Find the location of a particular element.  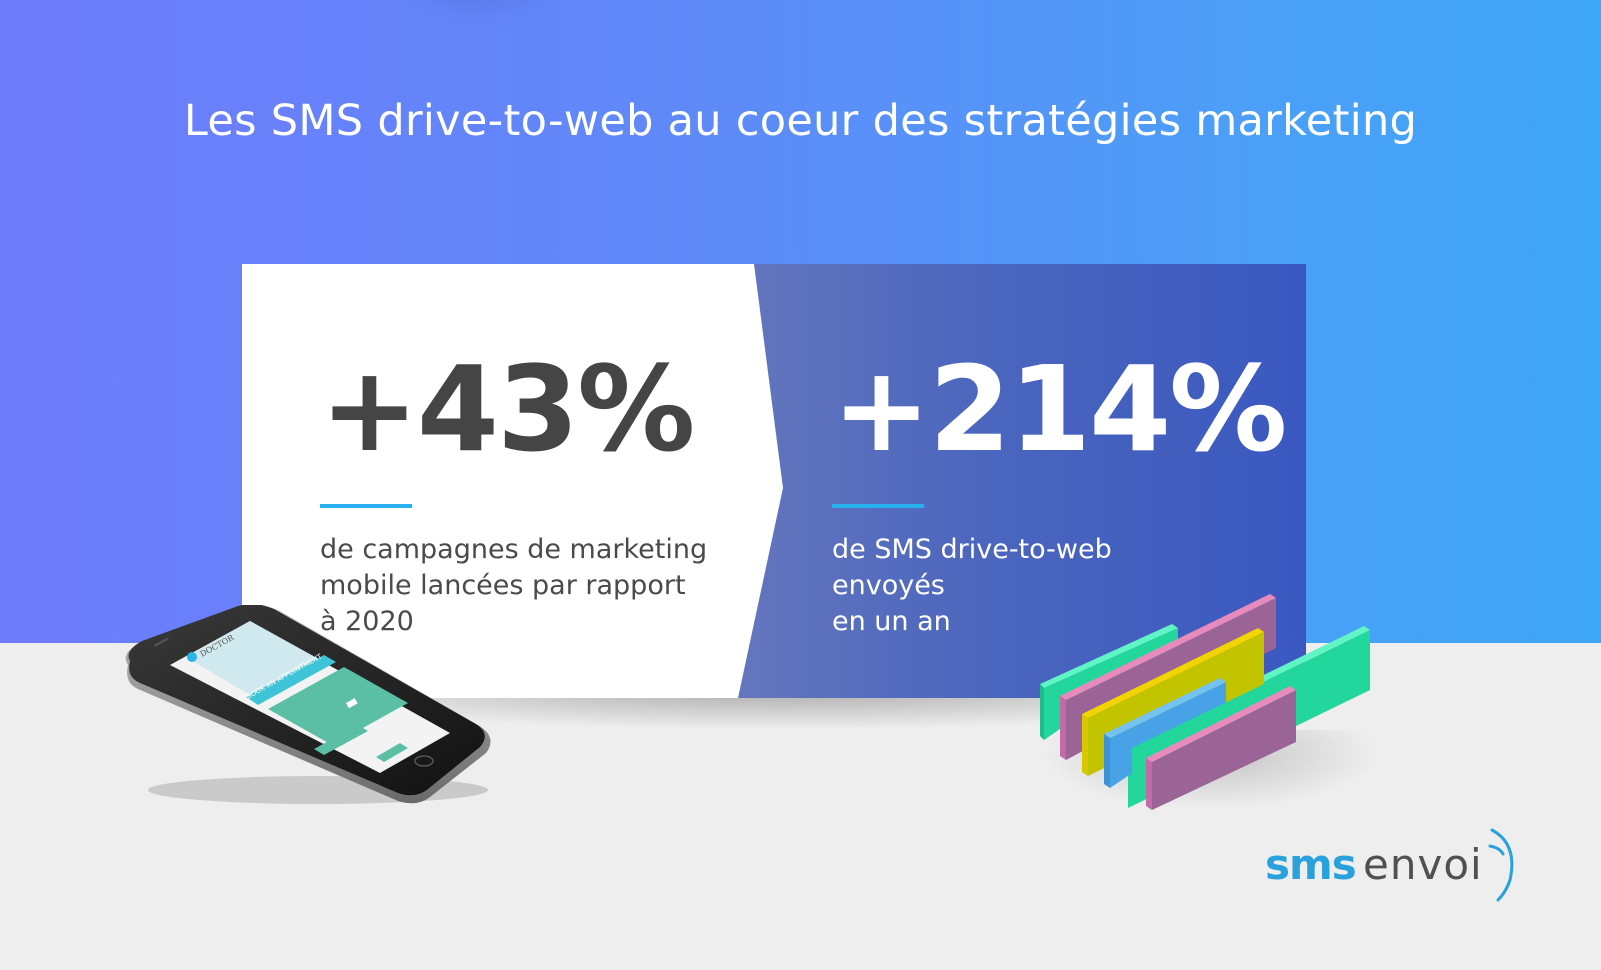

stat-description: de SMS drive-to-web envoyés en un an is located at coordinates (1032, 586).